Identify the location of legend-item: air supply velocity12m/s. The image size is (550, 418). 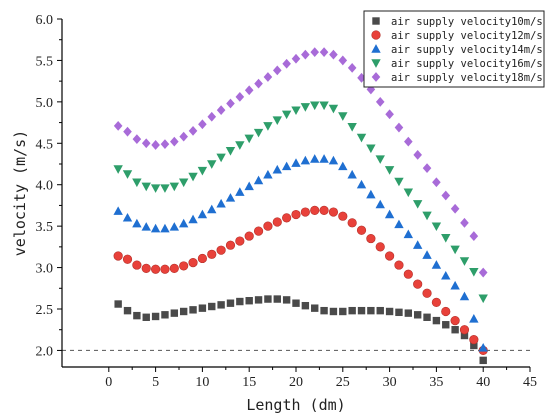
(457, 36).